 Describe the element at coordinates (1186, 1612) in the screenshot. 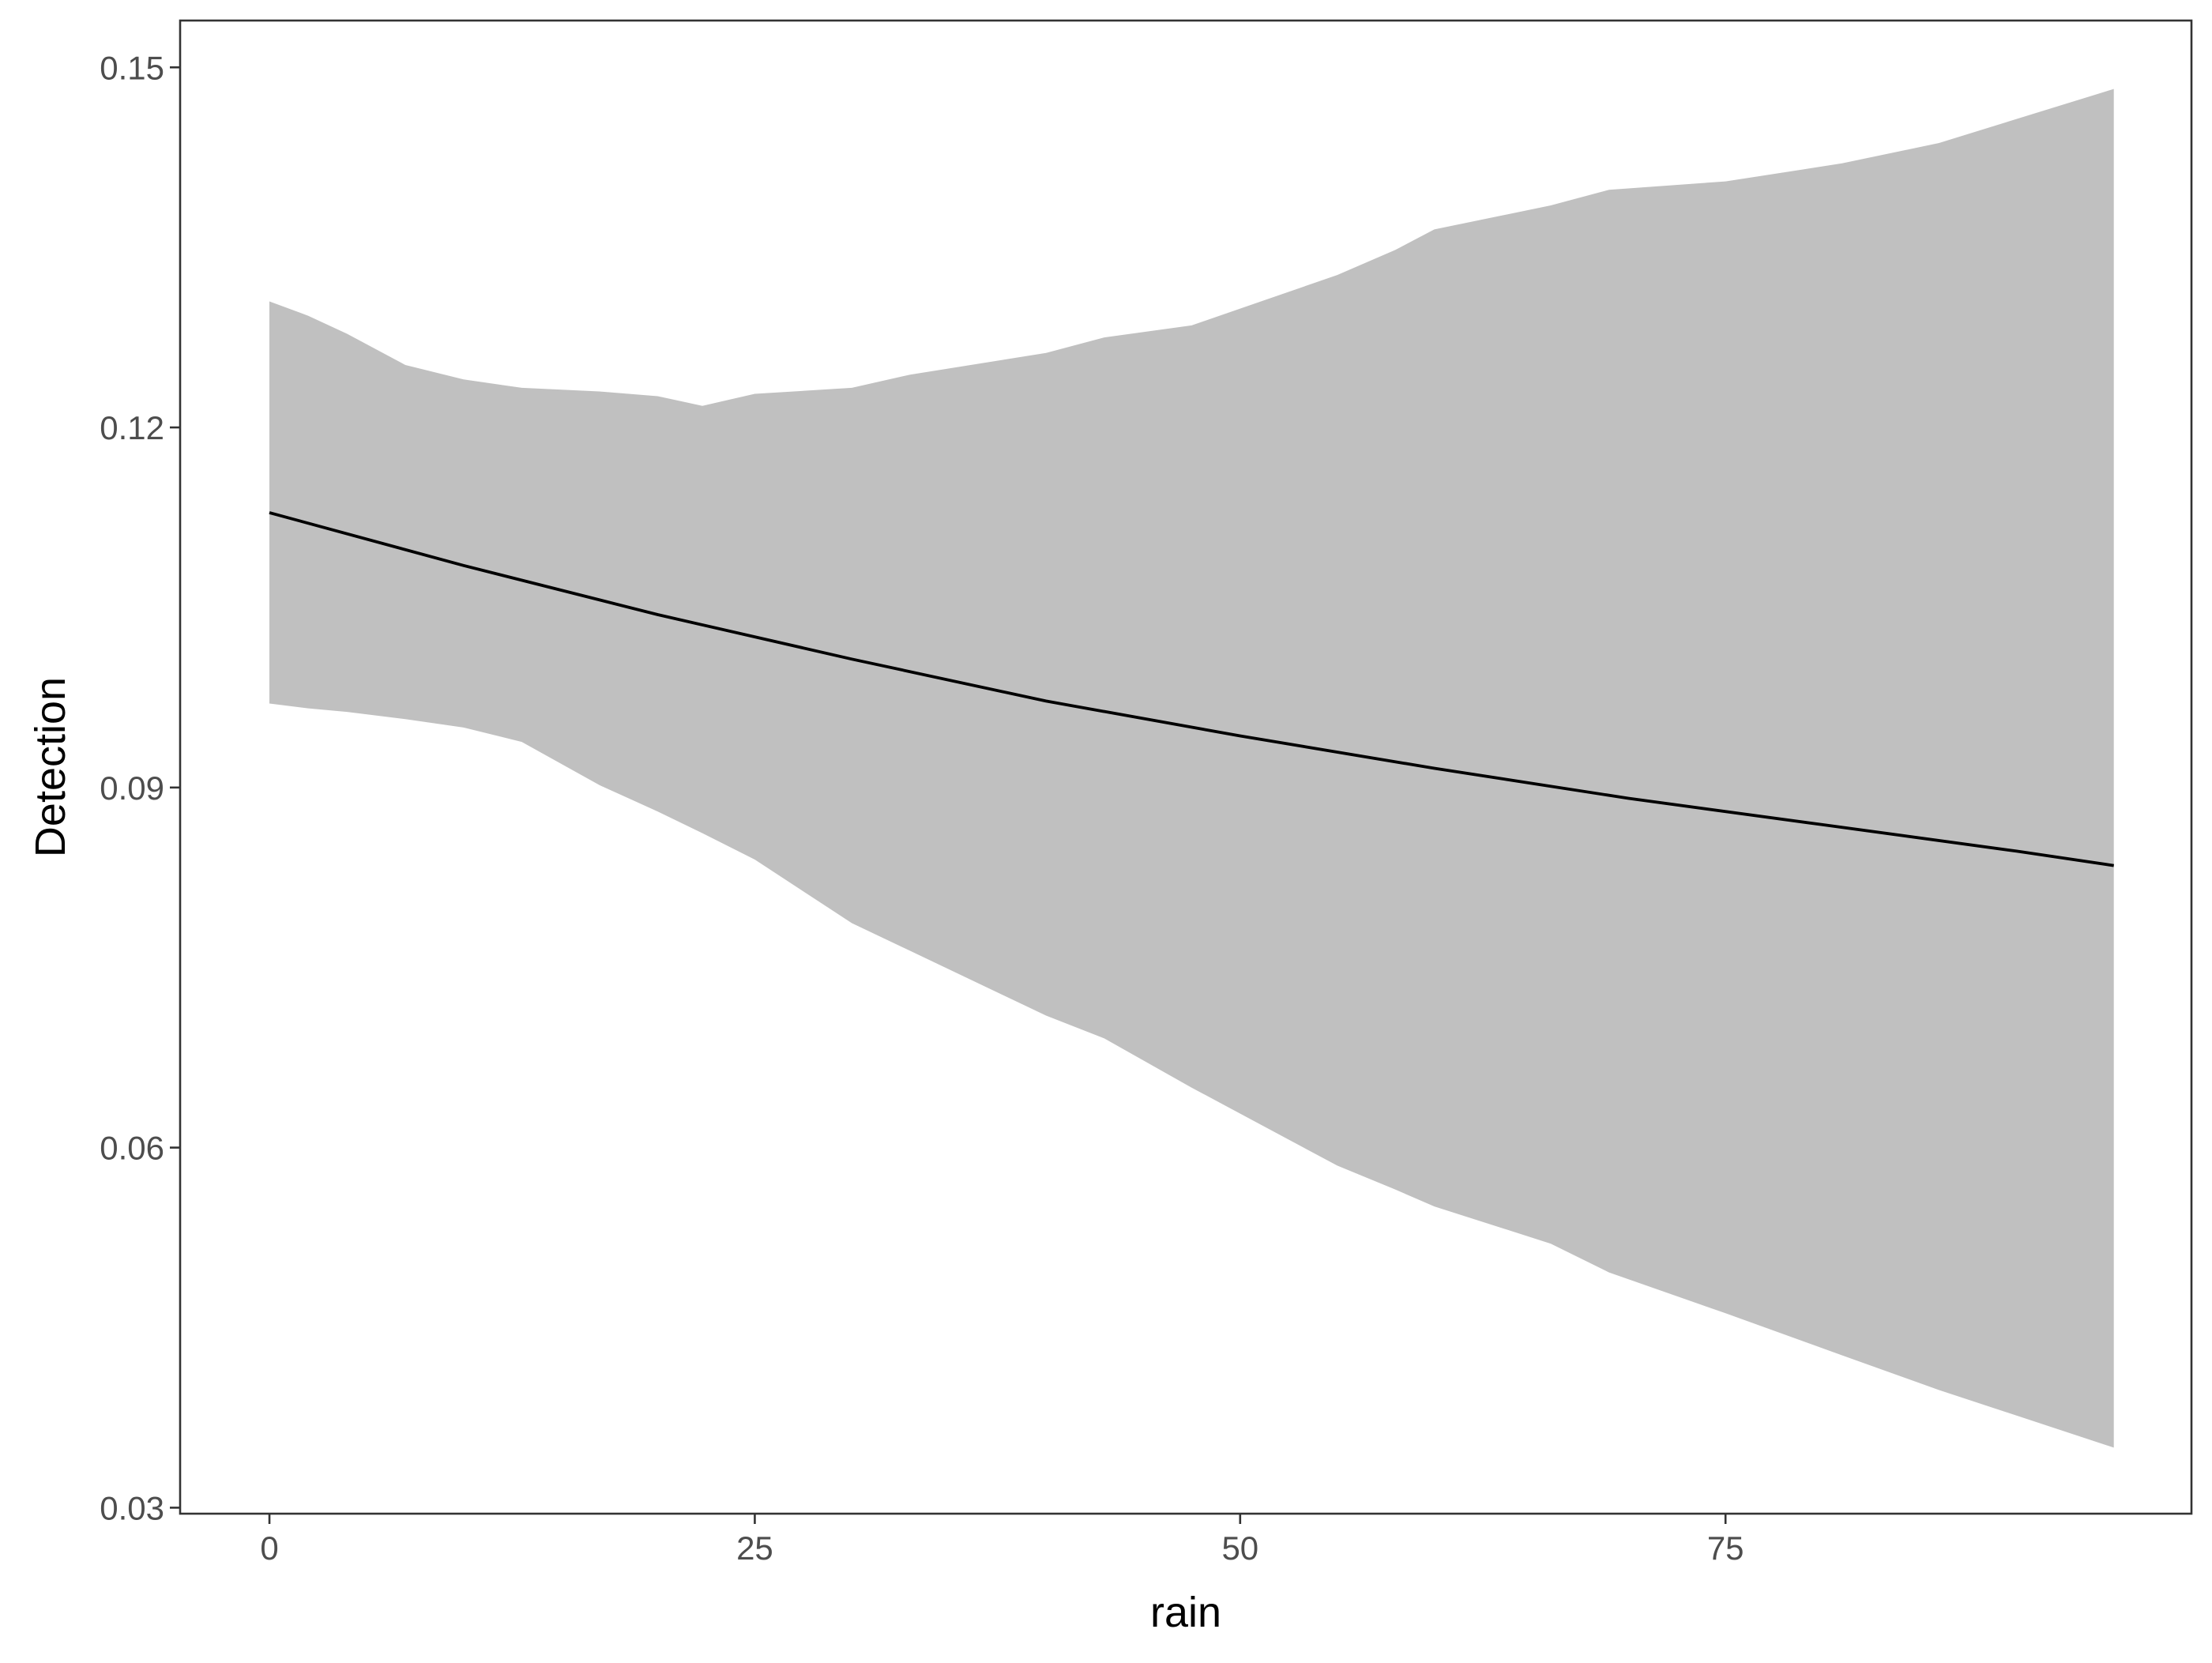

I see `x-axis-title: rain` at that location.